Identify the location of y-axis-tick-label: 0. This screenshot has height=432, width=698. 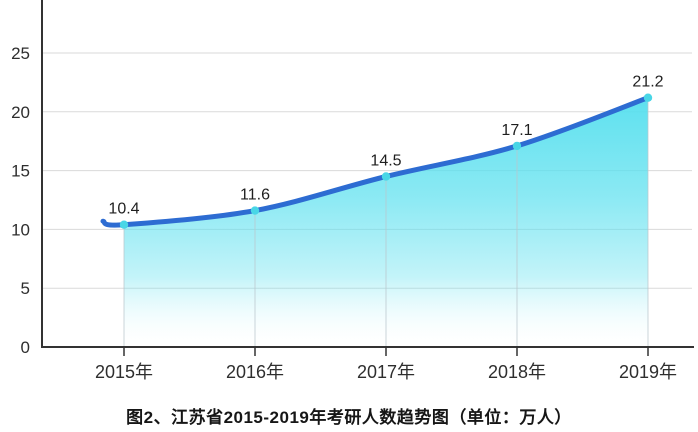
(25, 347).